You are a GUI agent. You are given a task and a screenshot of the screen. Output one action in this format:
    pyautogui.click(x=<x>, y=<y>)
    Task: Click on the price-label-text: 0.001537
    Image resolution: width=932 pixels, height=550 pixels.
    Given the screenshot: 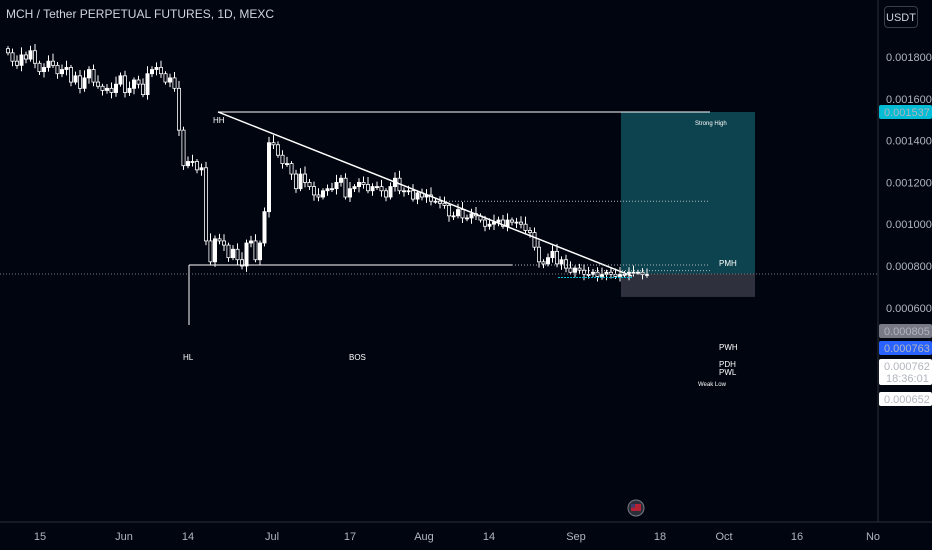 What is the action you would take?
    pyautogui.click(x=907, y=113)
    